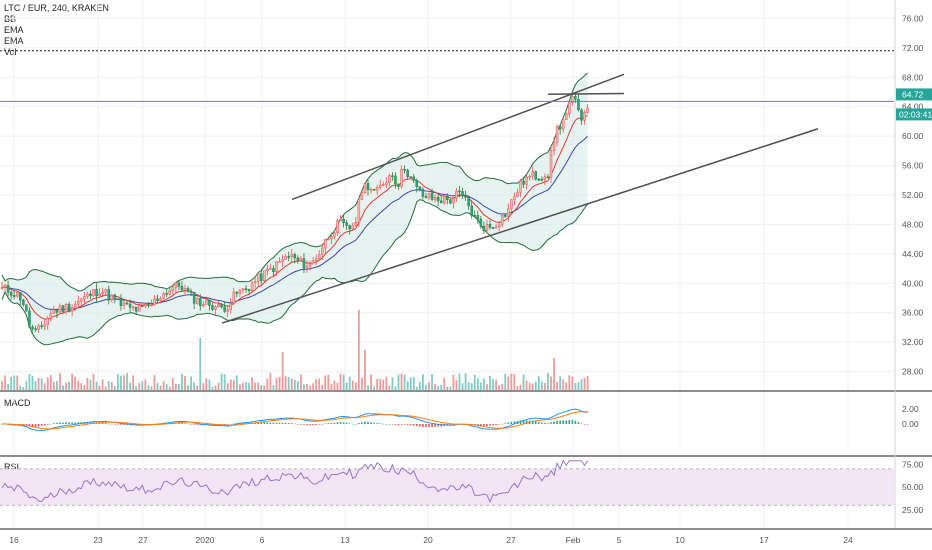  Describe the element at coordinates (10, 19) in the screenshot. I see `legend-bb: BB` at that location.